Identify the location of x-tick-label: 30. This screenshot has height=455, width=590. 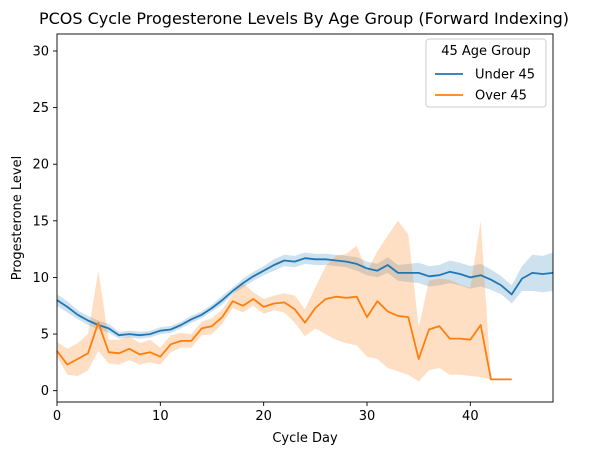
(367, 416).